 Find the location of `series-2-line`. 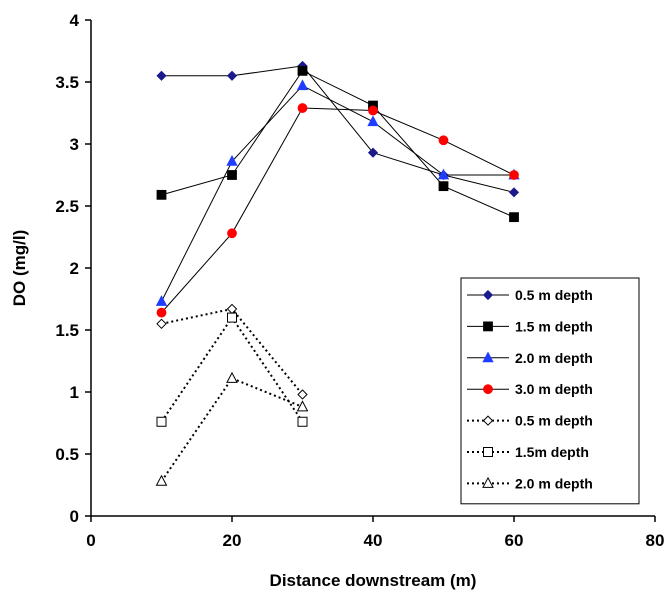

series-2-line is located at coordinates (338, 144).